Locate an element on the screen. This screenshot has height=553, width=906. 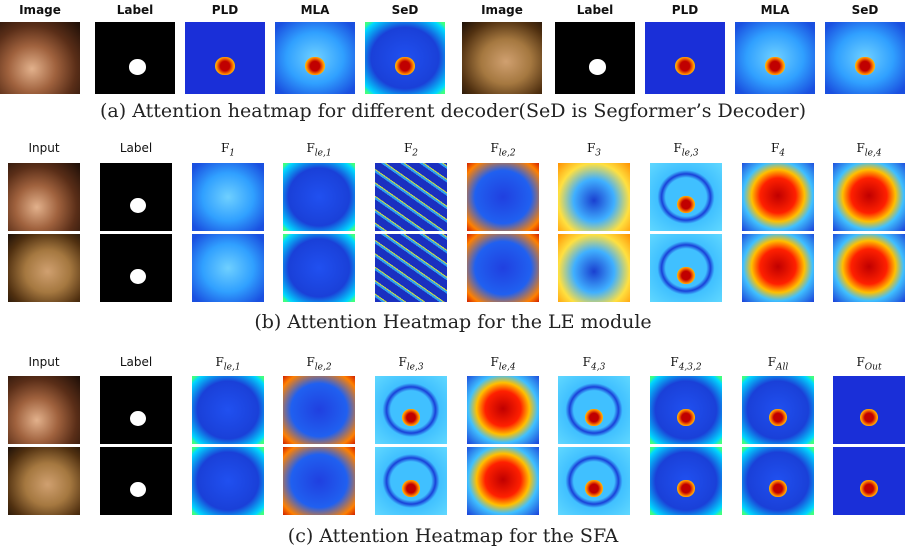
caption: (b) Attention Heatmap for the LE module is located at coordinates (453, 322).